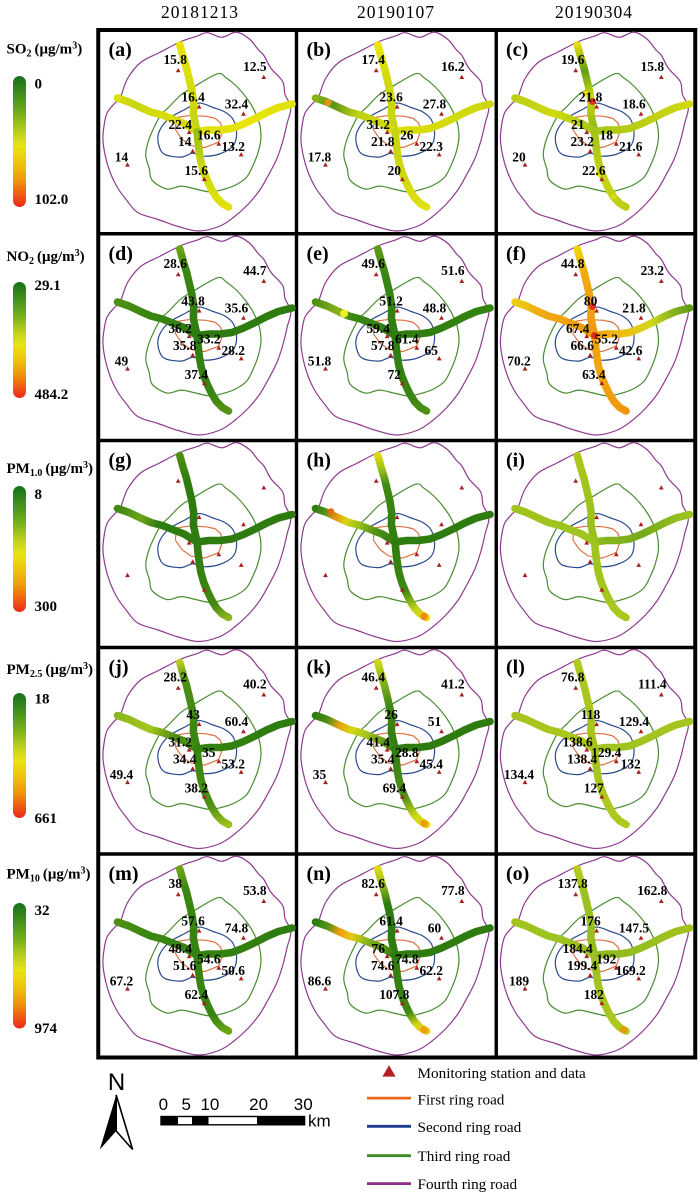  I want to click on svg-text: PM10 (μg/m3), so click(49, 875).